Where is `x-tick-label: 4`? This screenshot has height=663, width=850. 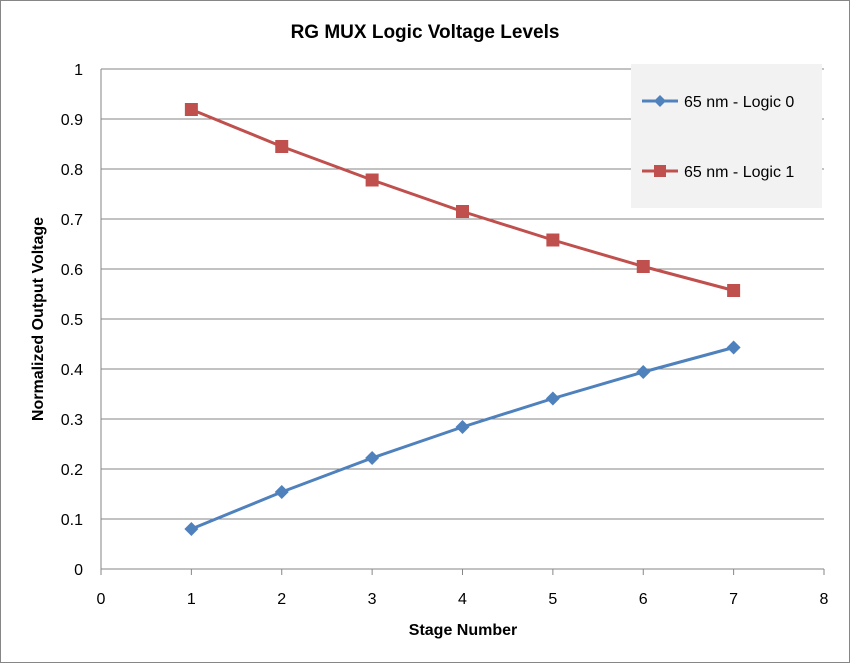
x-tick-label: 4 is located at coordinates (462, 599).